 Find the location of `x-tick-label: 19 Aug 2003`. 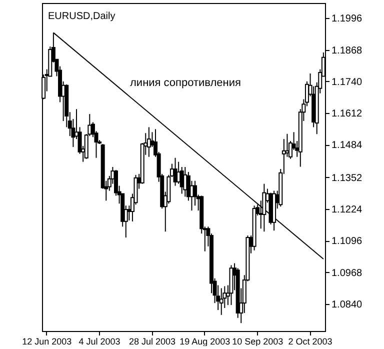

x-tick-label: 19 Aug 2003 is located at coordinates (205, 341).